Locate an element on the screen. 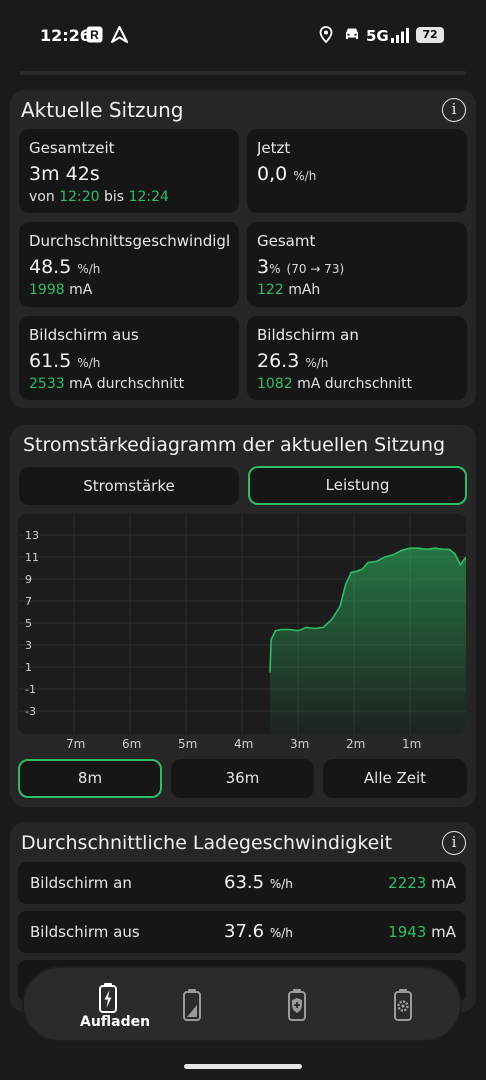  home-indicator is located at coordinates (243, 1066).